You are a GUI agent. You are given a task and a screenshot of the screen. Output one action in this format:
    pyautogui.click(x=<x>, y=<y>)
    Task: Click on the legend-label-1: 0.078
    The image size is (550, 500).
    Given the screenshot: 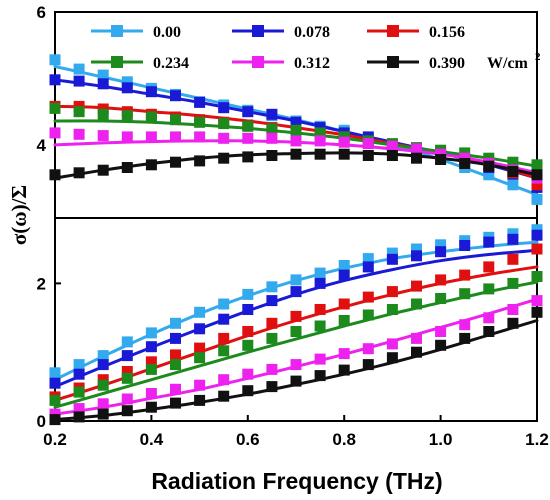 What is the action you would take?
    pyautogui.click(x=312, y=32)
    